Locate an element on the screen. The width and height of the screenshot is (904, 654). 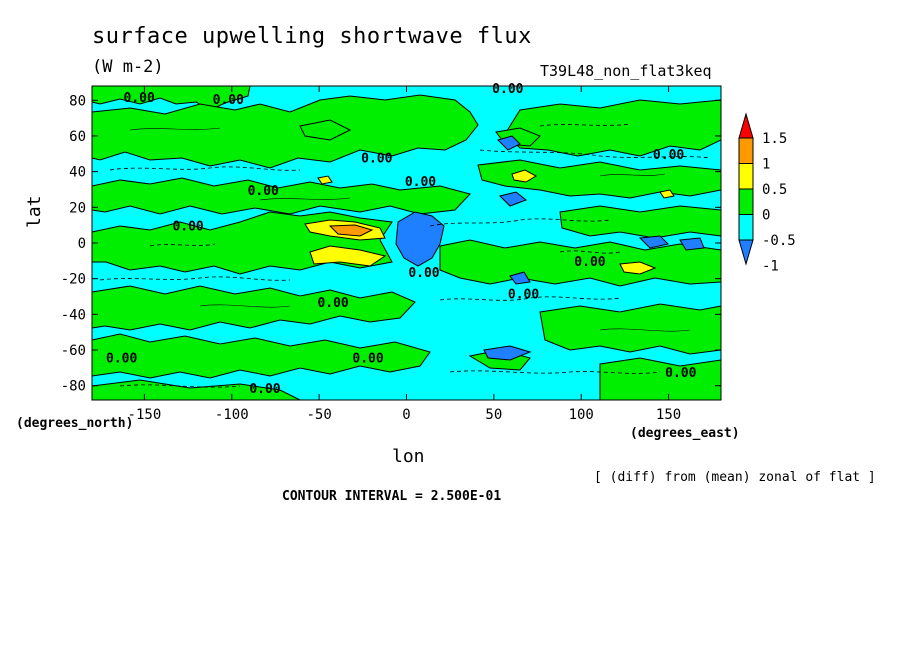
x-tick-label: 0 is located at coordinates (406, 415).